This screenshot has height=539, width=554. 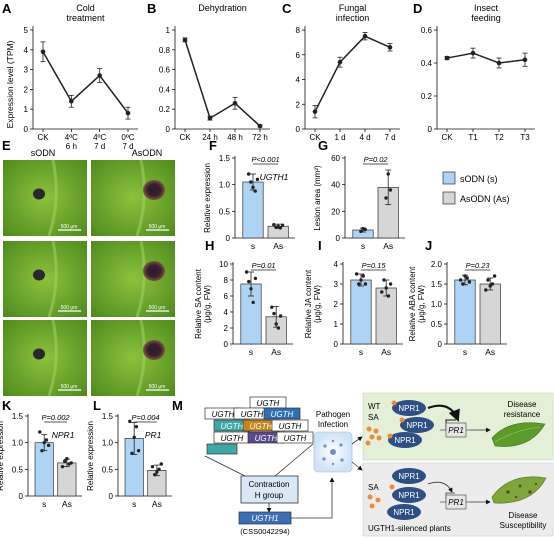 What do you see at coordinates (490, 314) in the screenshot?
I see `bar` at bounding box center [490, 314].